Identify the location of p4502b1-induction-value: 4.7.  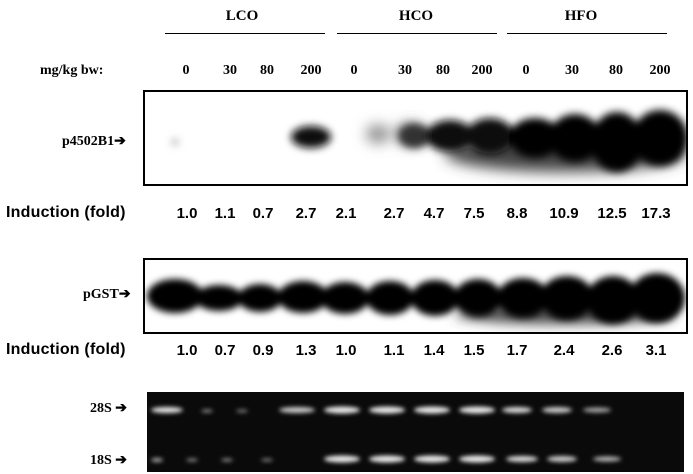
(434, 213).